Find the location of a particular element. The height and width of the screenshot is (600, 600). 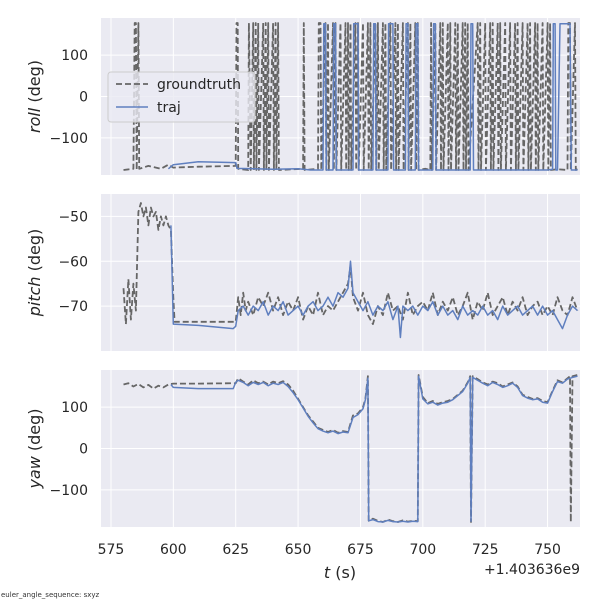

x-tick-label: 575 is located at coordinates (111, 550).